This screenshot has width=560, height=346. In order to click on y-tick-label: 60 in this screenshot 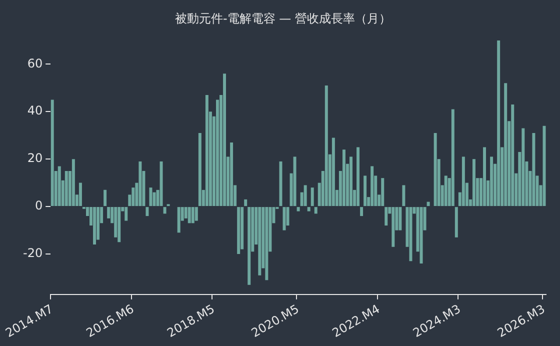, I will do `click(35, 63)`.